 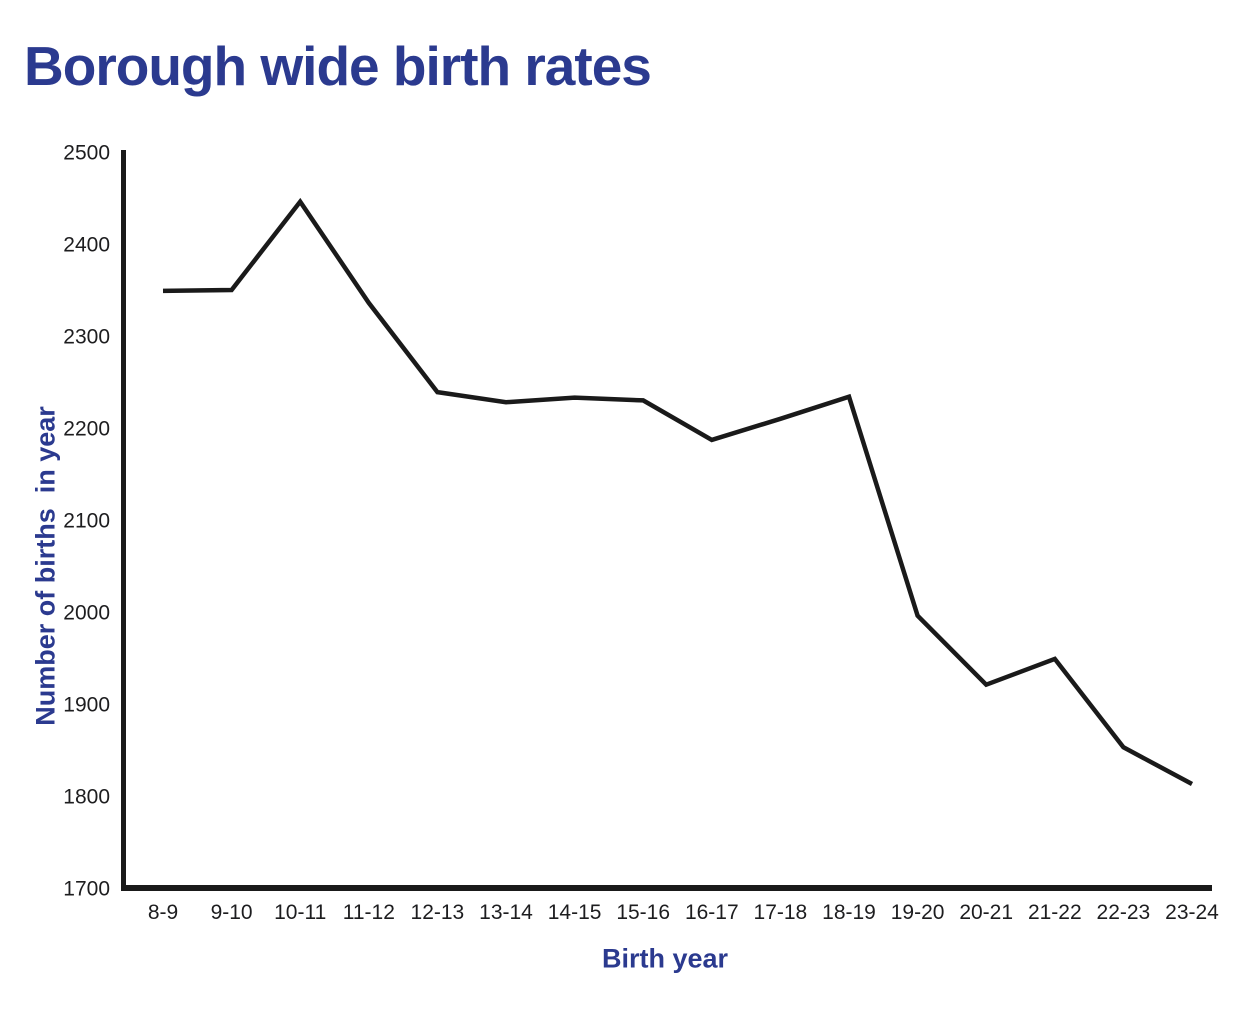 I want to click on y-tick-label: 1800, so click(x=86, y=797).